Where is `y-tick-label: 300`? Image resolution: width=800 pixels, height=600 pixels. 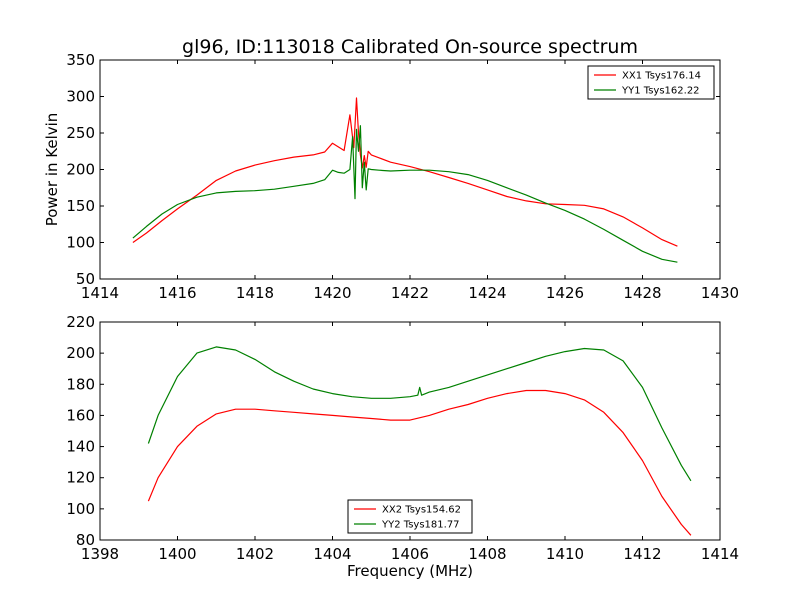
y-tick-label: 300 is located at coordinates (80, 97).